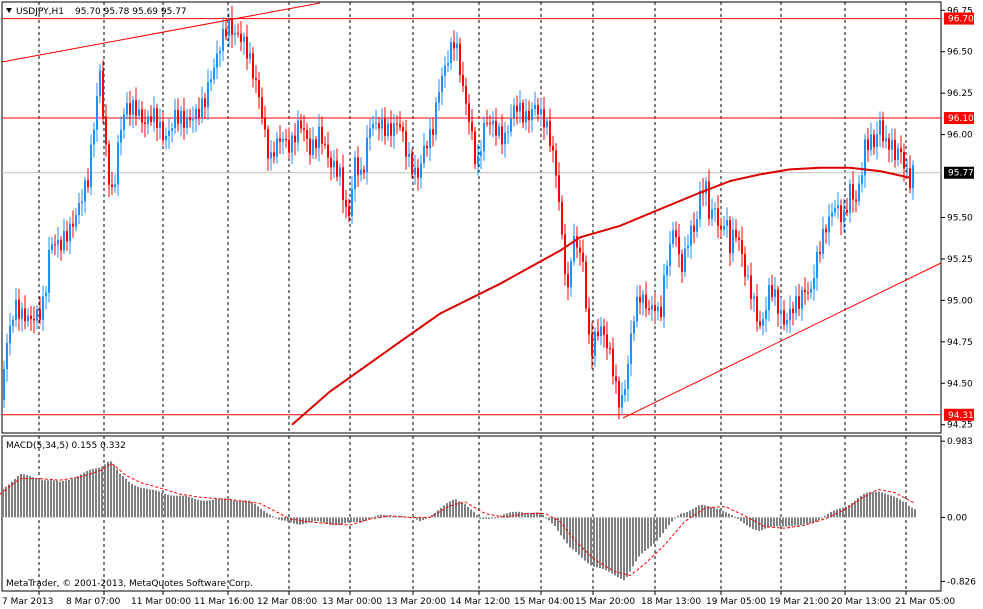 Image resolution: width=983 pixels, height=609 pixels. I want to click on chart-header: USDJPY,H1 95.70 95.78 95.69 95.77, so click(96, 12).